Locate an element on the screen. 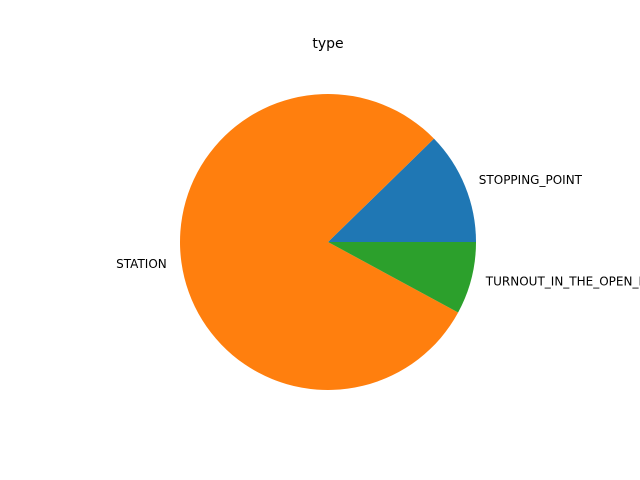  pie-label-turnout-in-the-open-line: TURNOUT_IN_THE_OPEN_LINE is located at coordinates (562, 281).